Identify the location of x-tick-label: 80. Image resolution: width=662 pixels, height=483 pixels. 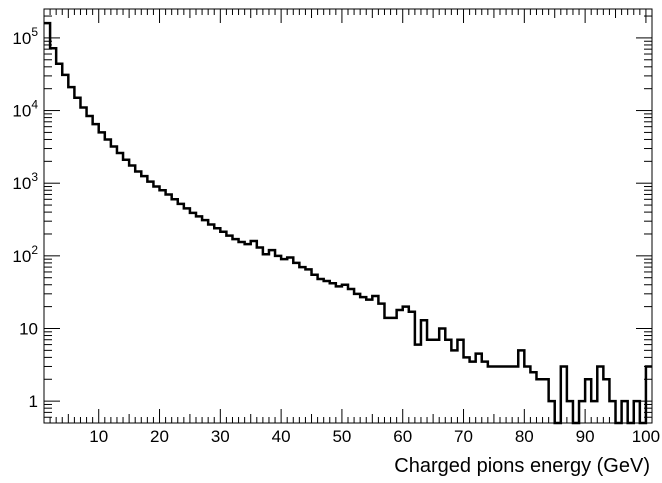
(524, 436).